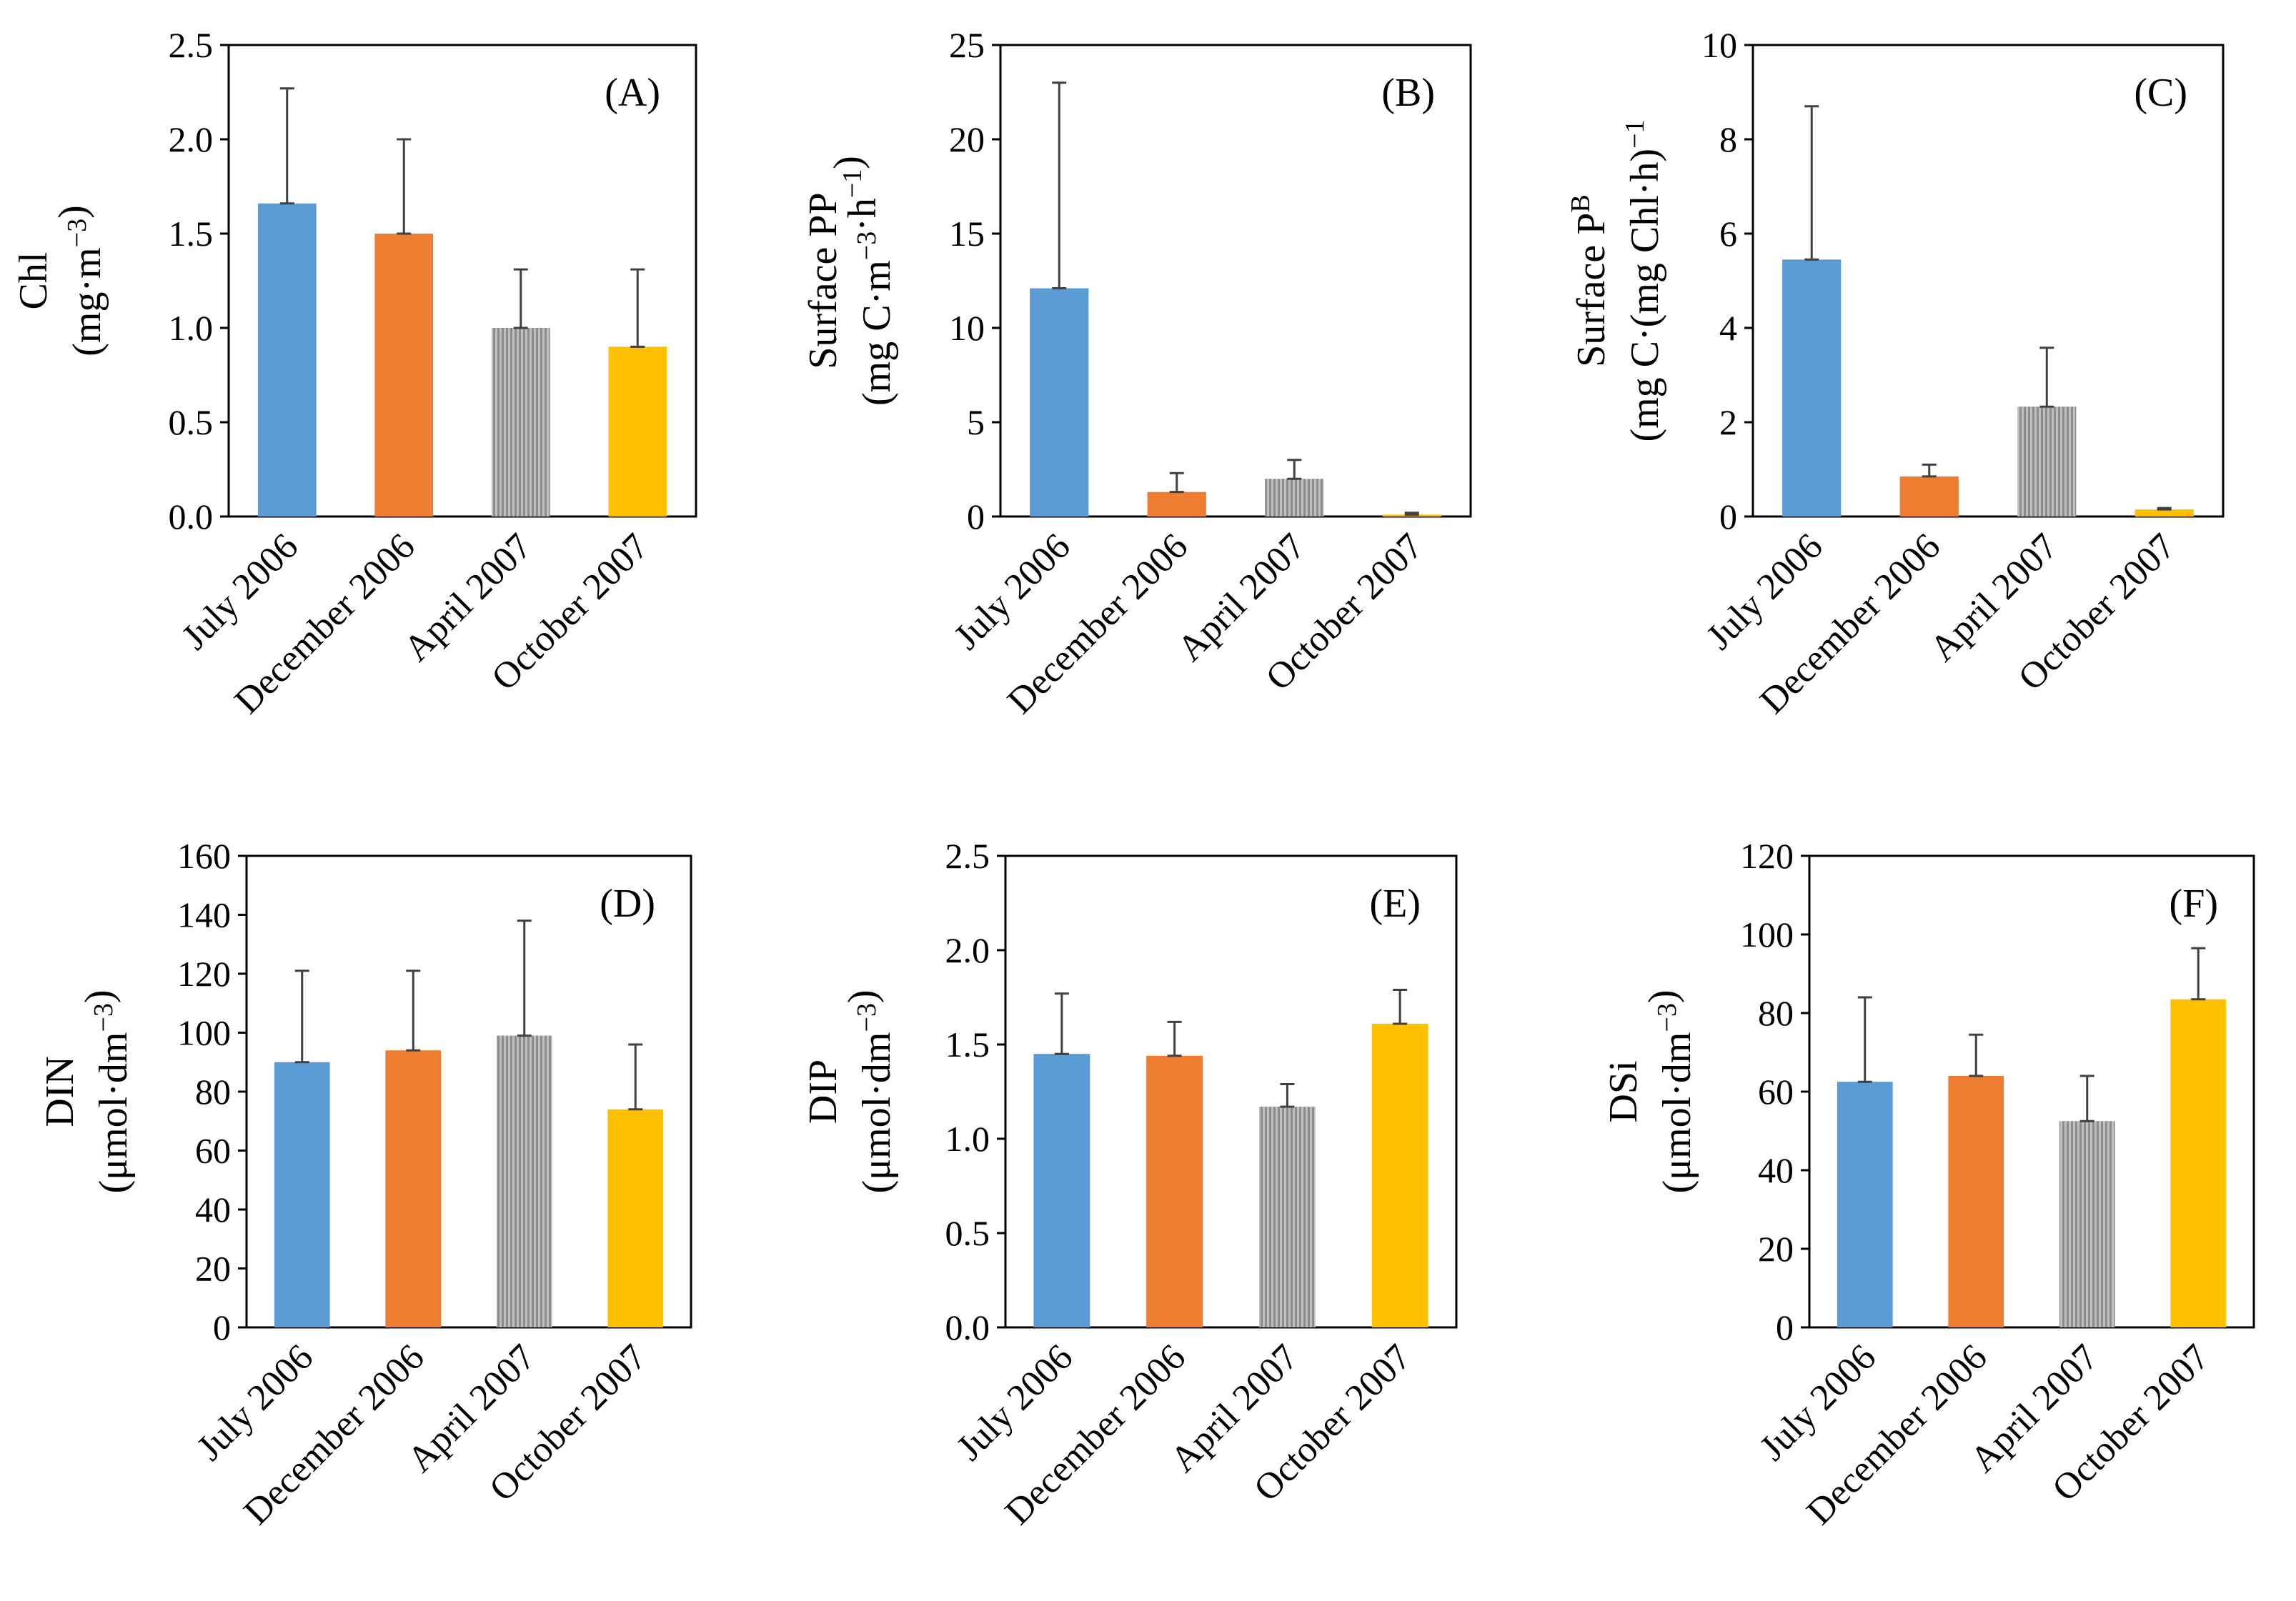 The image size is (2296, 1601). I want to click on panel-label: (E), so click(1395, 904).